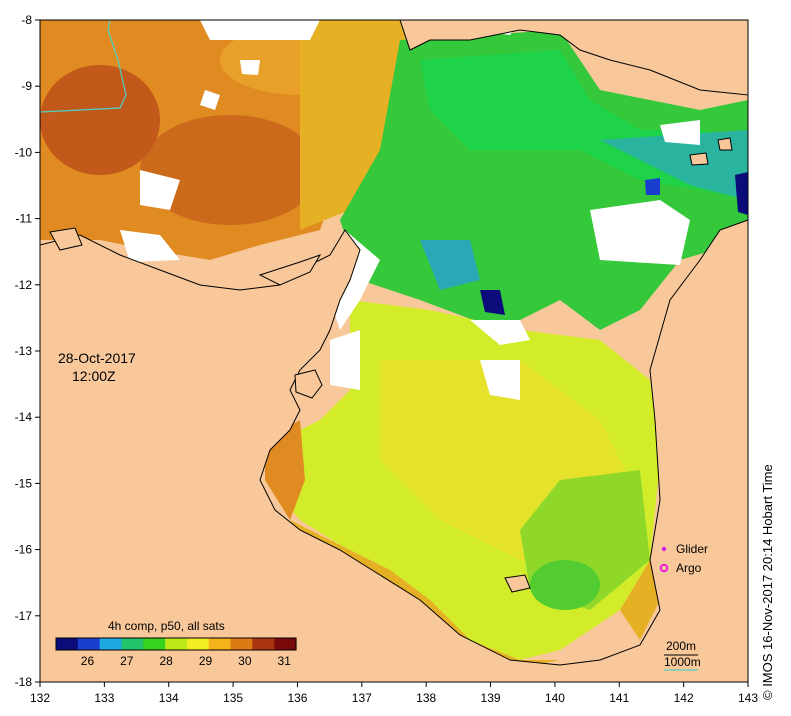  I want to click on lat-tick-label: -9, so click(26, 86).